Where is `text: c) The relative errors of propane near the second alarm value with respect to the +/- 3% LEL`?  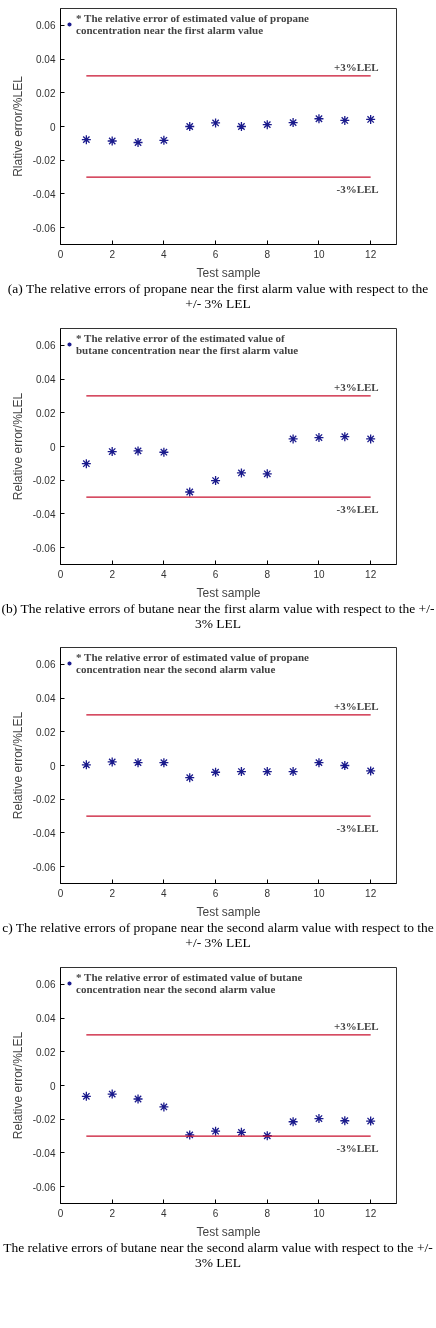 text: c) The relative errors of propane near the second alarm value with respect to the +/- 3% LEL is located at coordinates (218, 936).